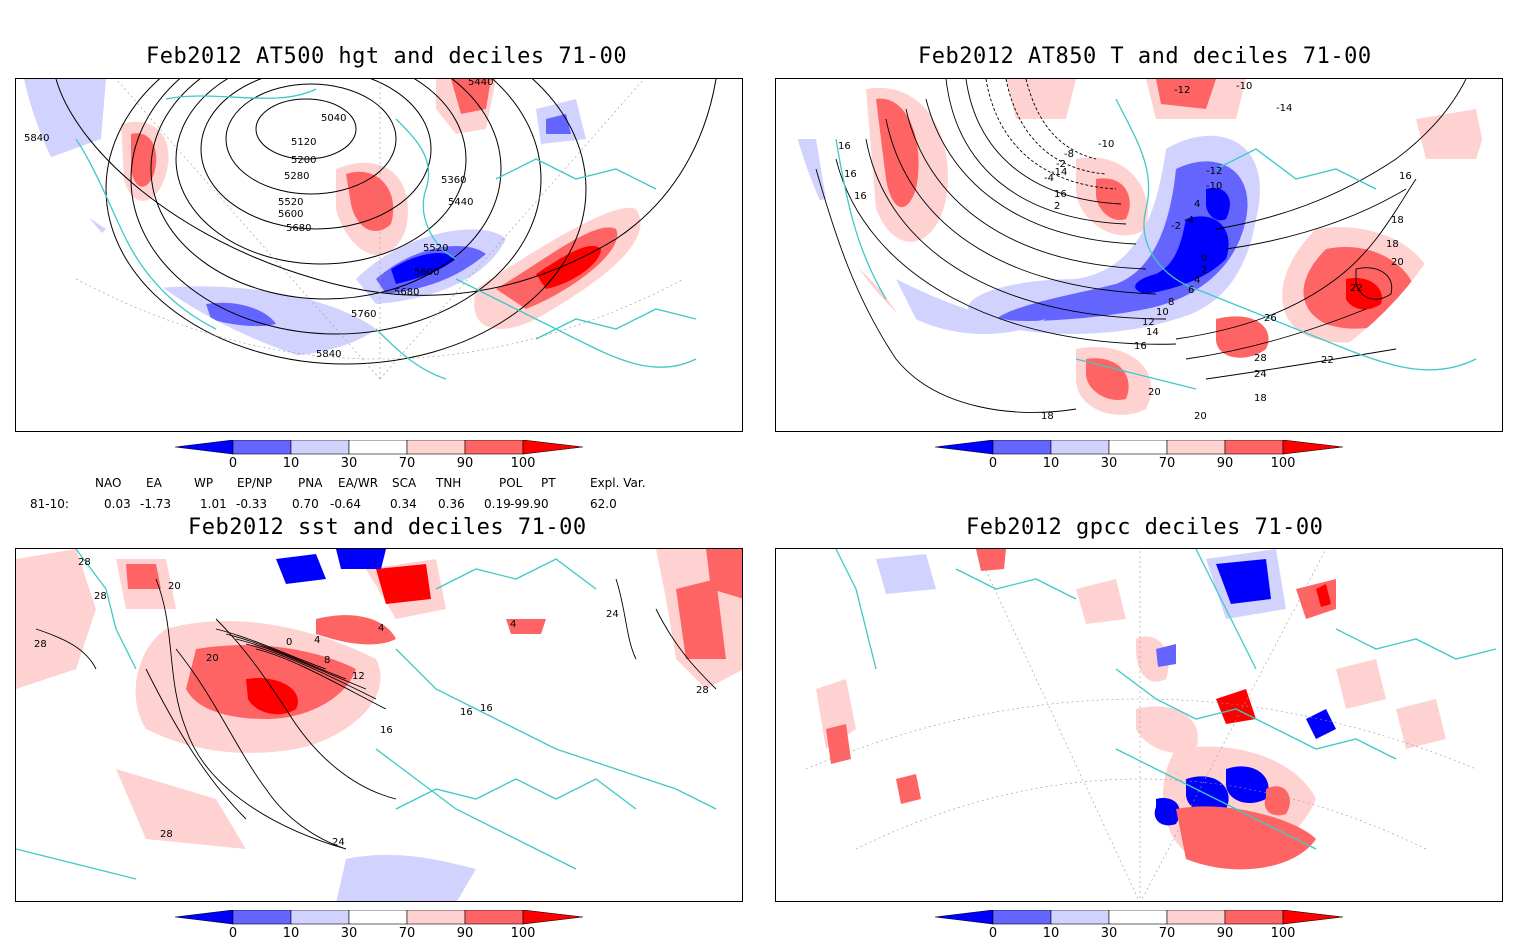  What do you see at coordinates (36, 138) in the screenshot?
I see `contour-label: 5840` at bounding box center [36, 138].